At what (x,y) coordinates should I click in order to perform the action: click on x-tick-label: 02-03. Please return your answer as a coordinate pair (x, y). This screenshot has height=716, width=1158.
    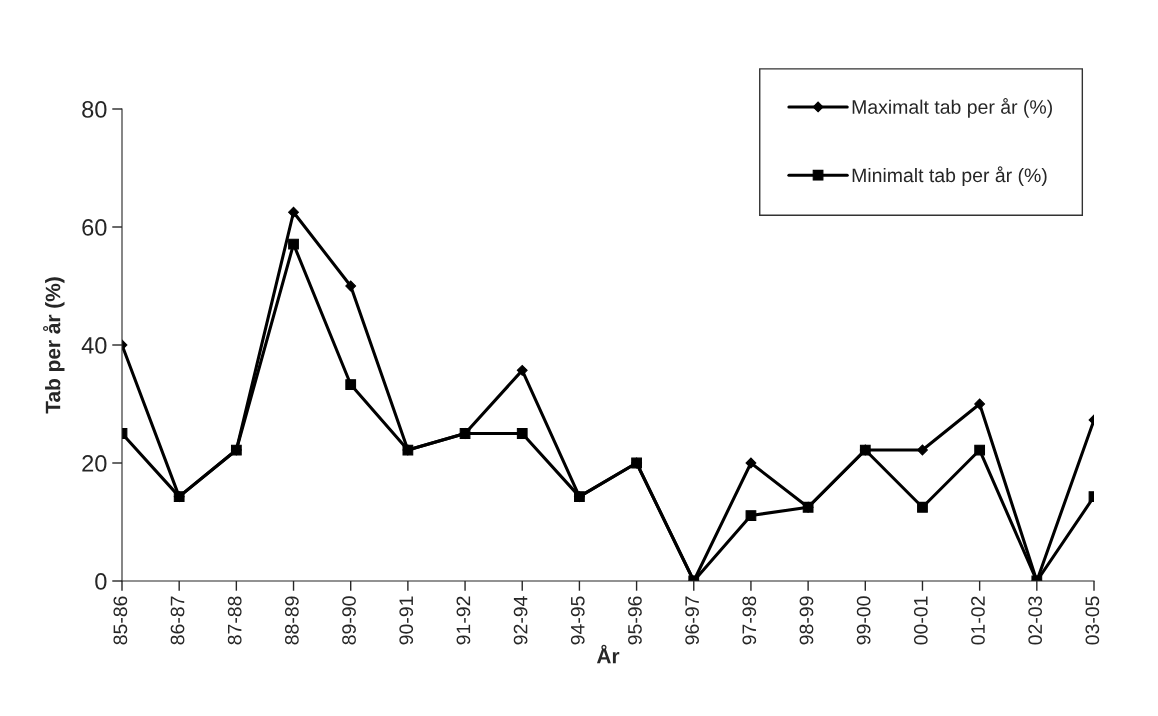
    Looking at the image, I should click on (1035, 620).